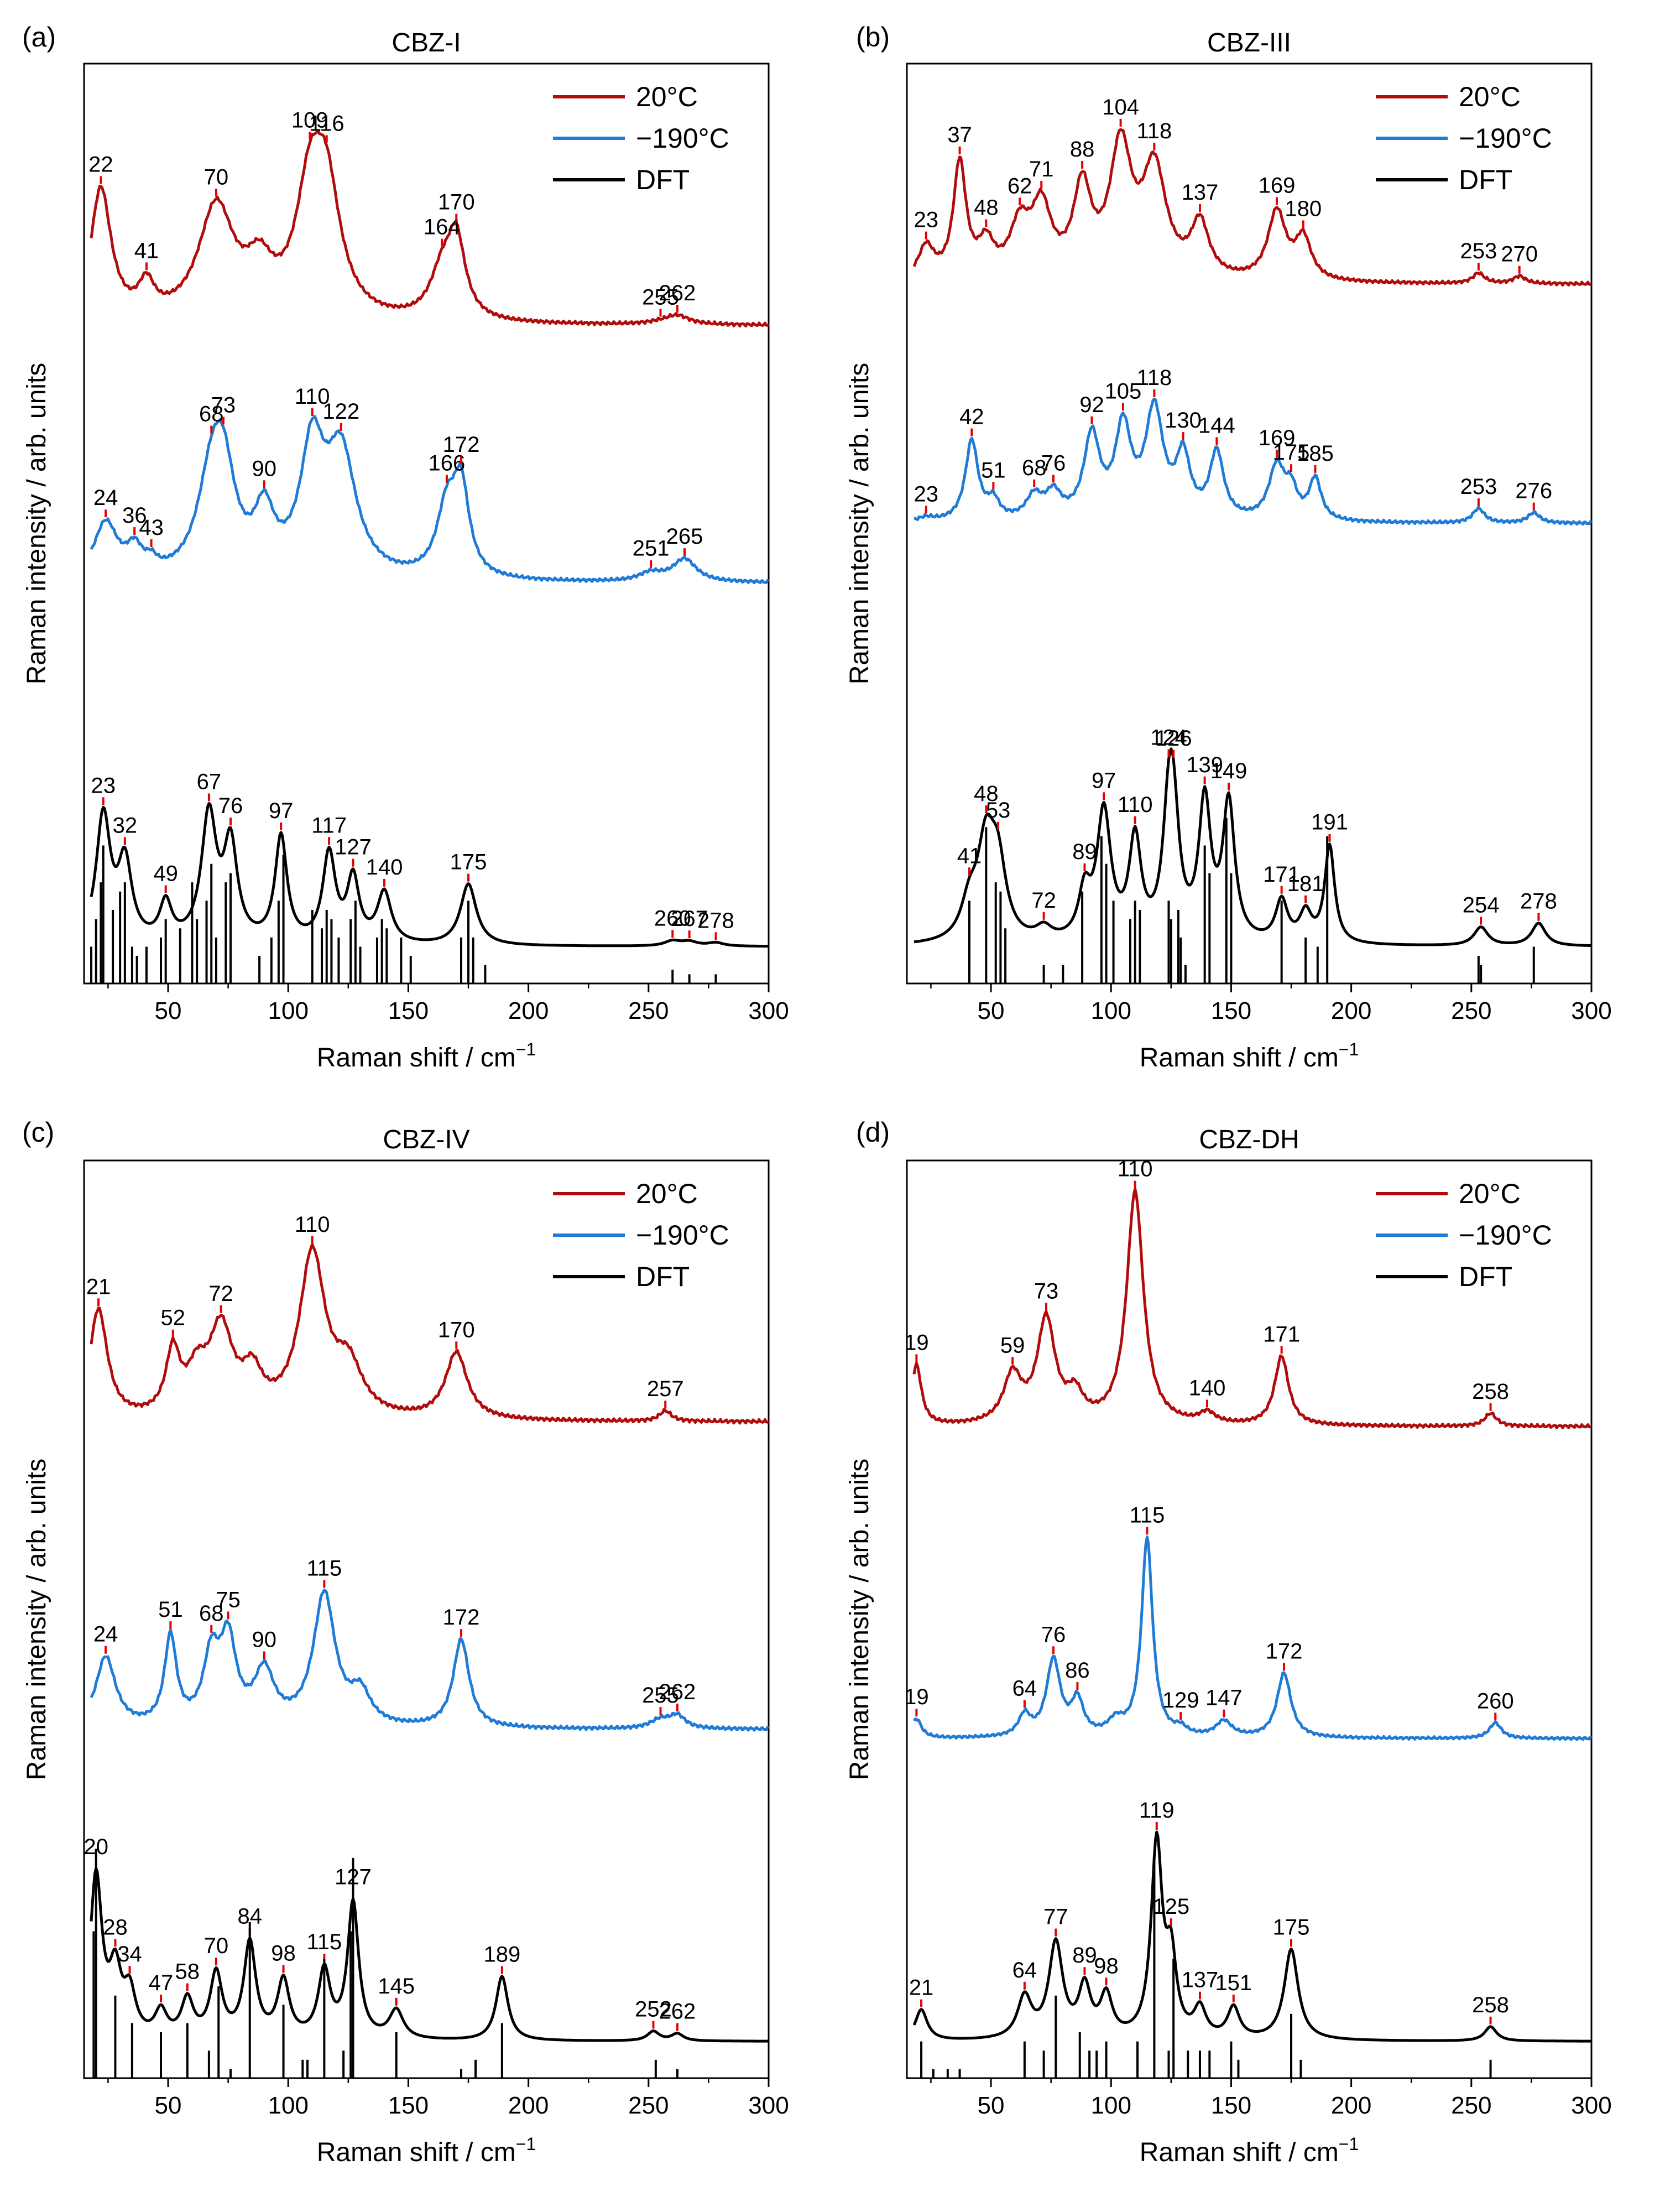  What do you see at coordinates (284, 1954) in the screenshot?
I see `peak-label: 98` at bounding box center [284, 1954].